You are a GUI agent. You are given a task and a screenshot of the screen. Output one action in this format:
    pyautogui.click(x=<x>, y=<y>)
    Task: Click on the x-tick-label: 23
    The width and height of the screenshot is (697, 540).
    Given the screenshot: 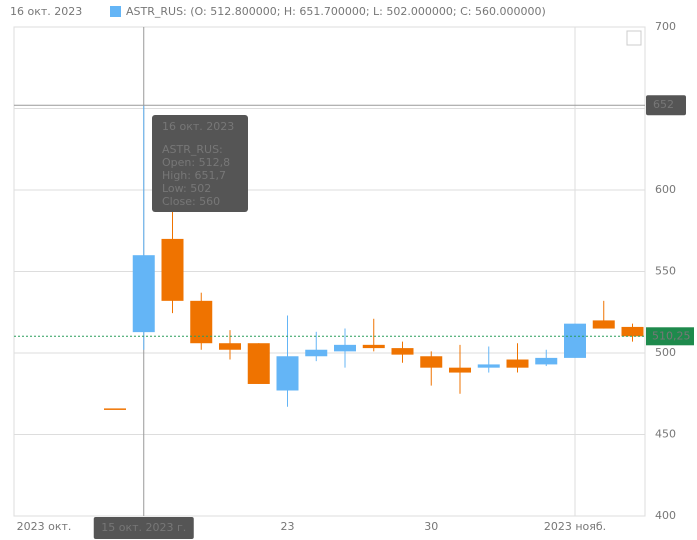 What is the action you would take?
    pyautogui.click(x=288, y=526)
    